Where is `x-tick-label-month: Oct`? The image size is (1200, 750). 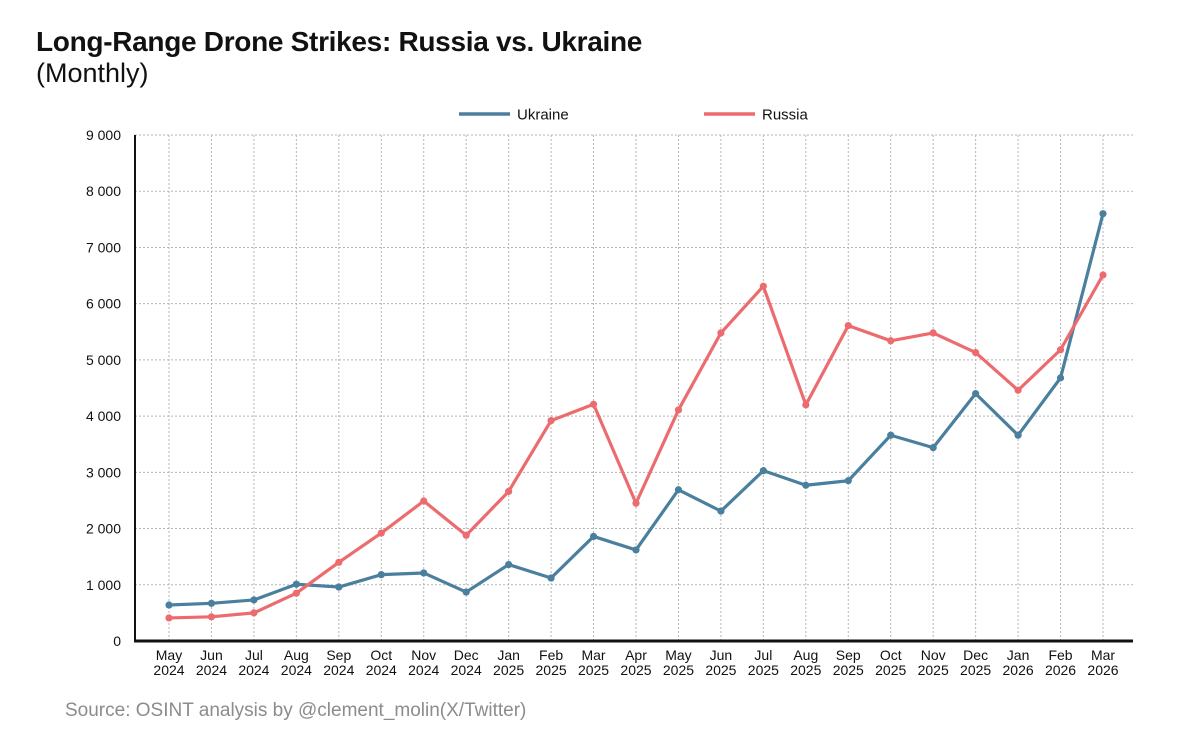
x-tick-label-month: Oct is located at coordinates (891, 655).